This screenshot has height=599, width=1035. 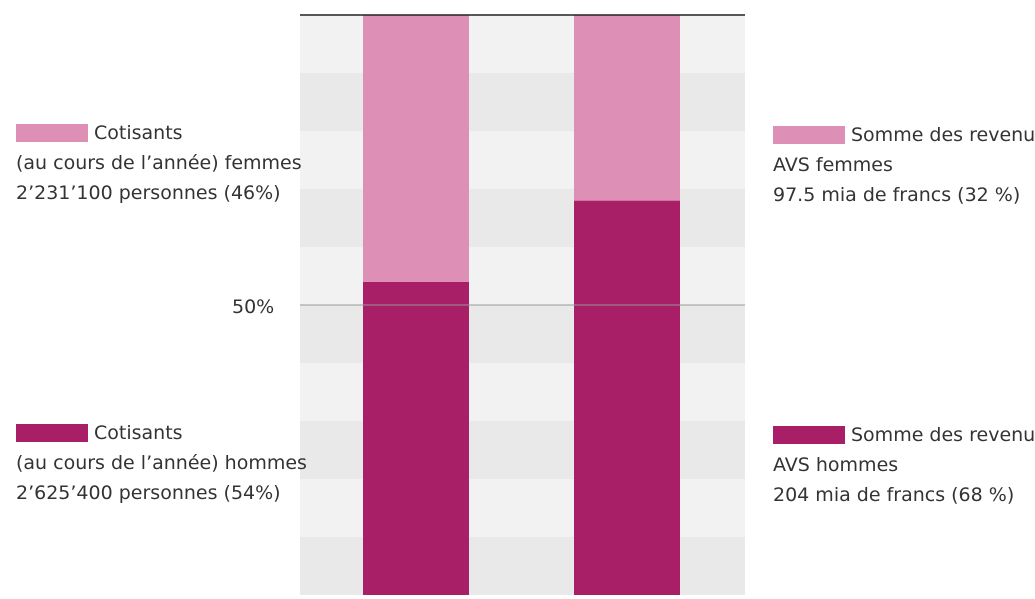 What do you see at coordinates (894, 495) in the screenshot?
I see `legend-value: 204 mia de francs (68 %)` at bounding box center [894, 495].